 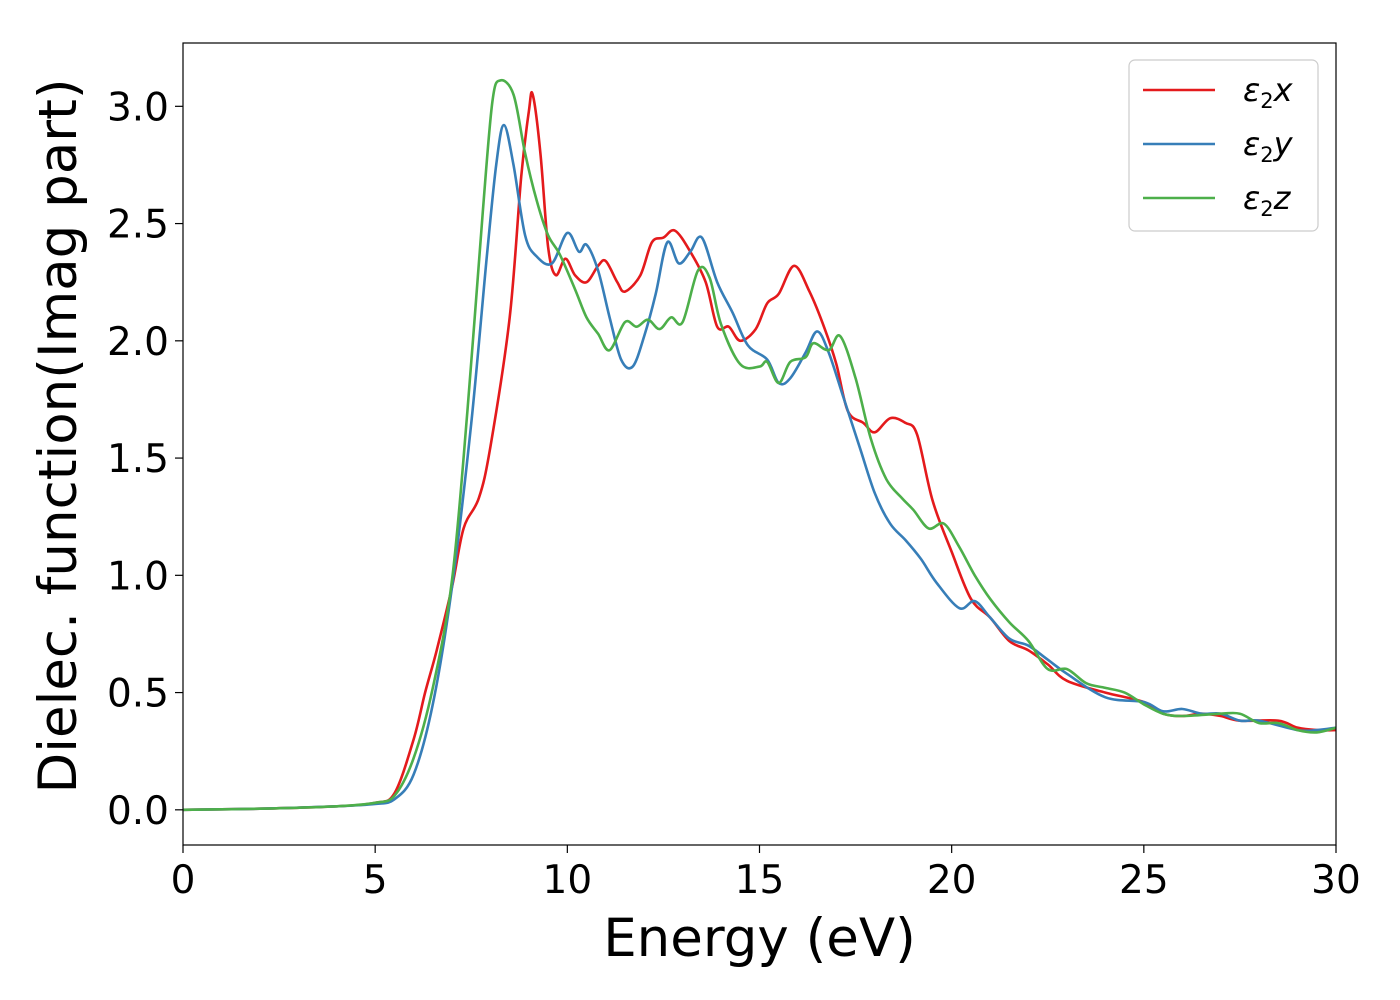 I want to click on y-axis: 0.0 0.5 1.0 1.5 2.0 2.5 3.0, so click(x=145, y=459).